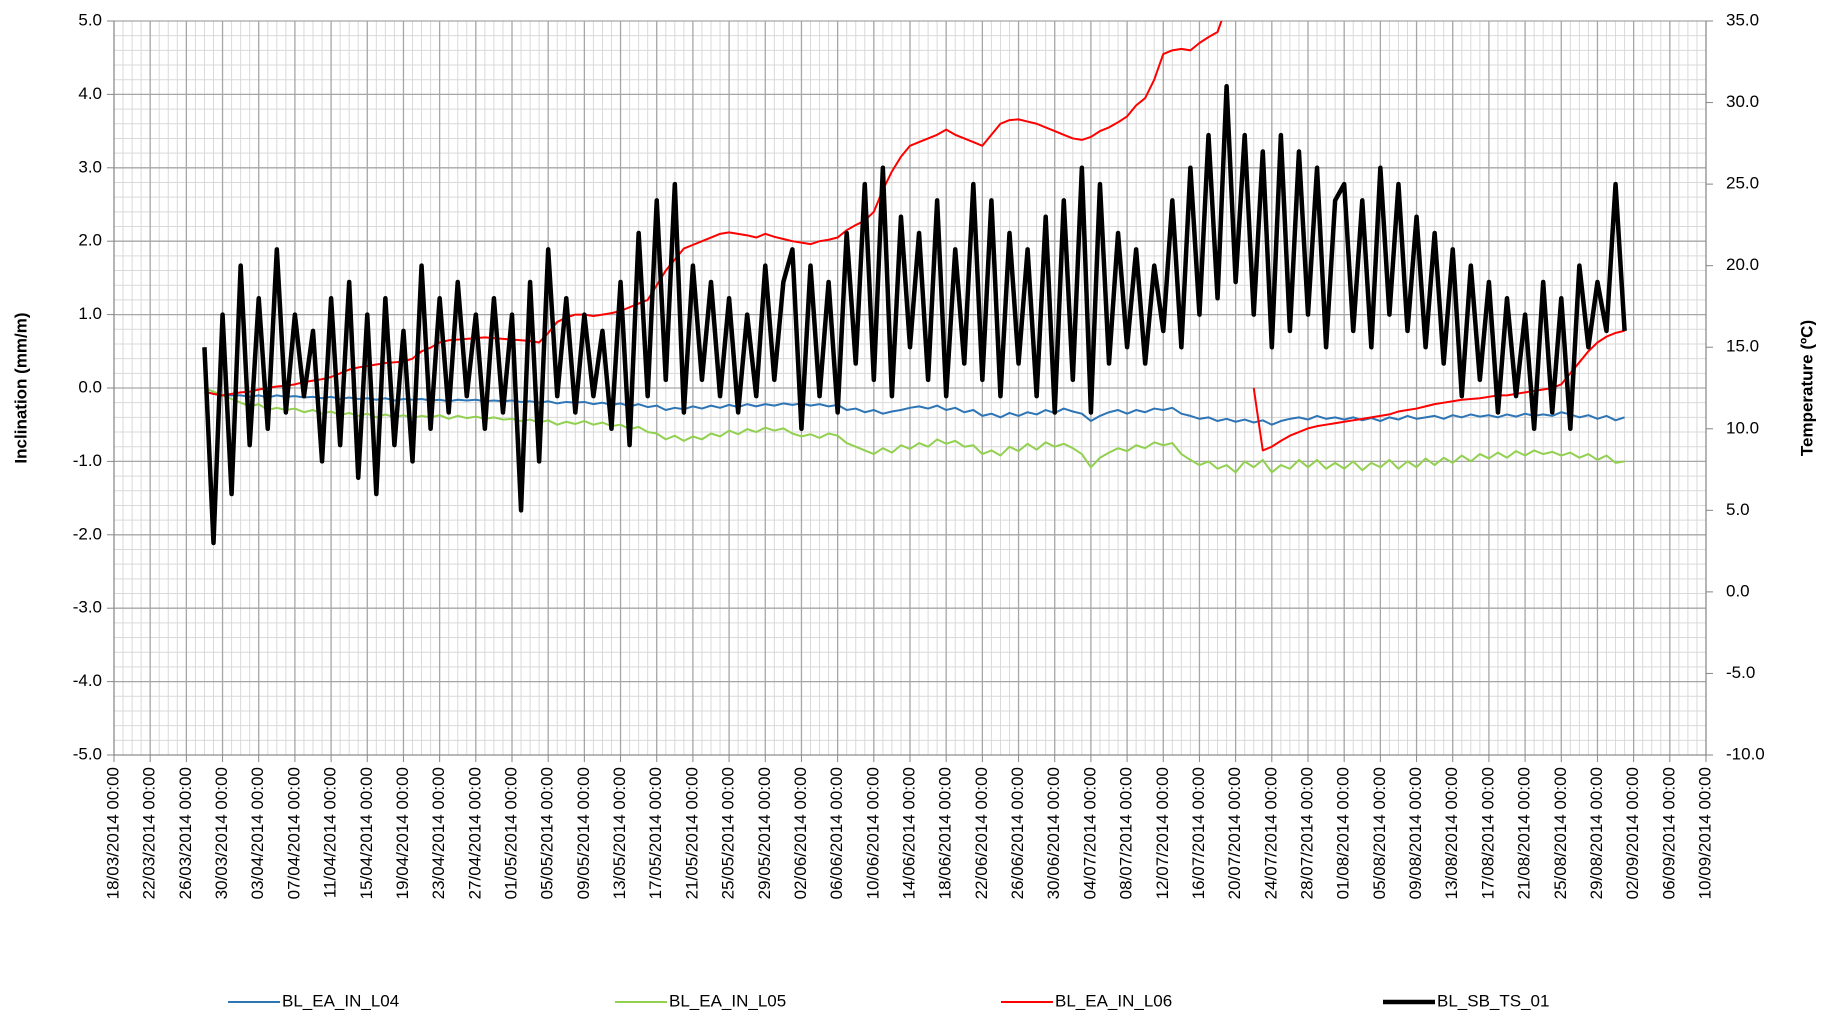  Describe the element at coordinates (1704, 833) in the screenshot. I see `x-tick-label: 10/09/2014 00:00` at that location.